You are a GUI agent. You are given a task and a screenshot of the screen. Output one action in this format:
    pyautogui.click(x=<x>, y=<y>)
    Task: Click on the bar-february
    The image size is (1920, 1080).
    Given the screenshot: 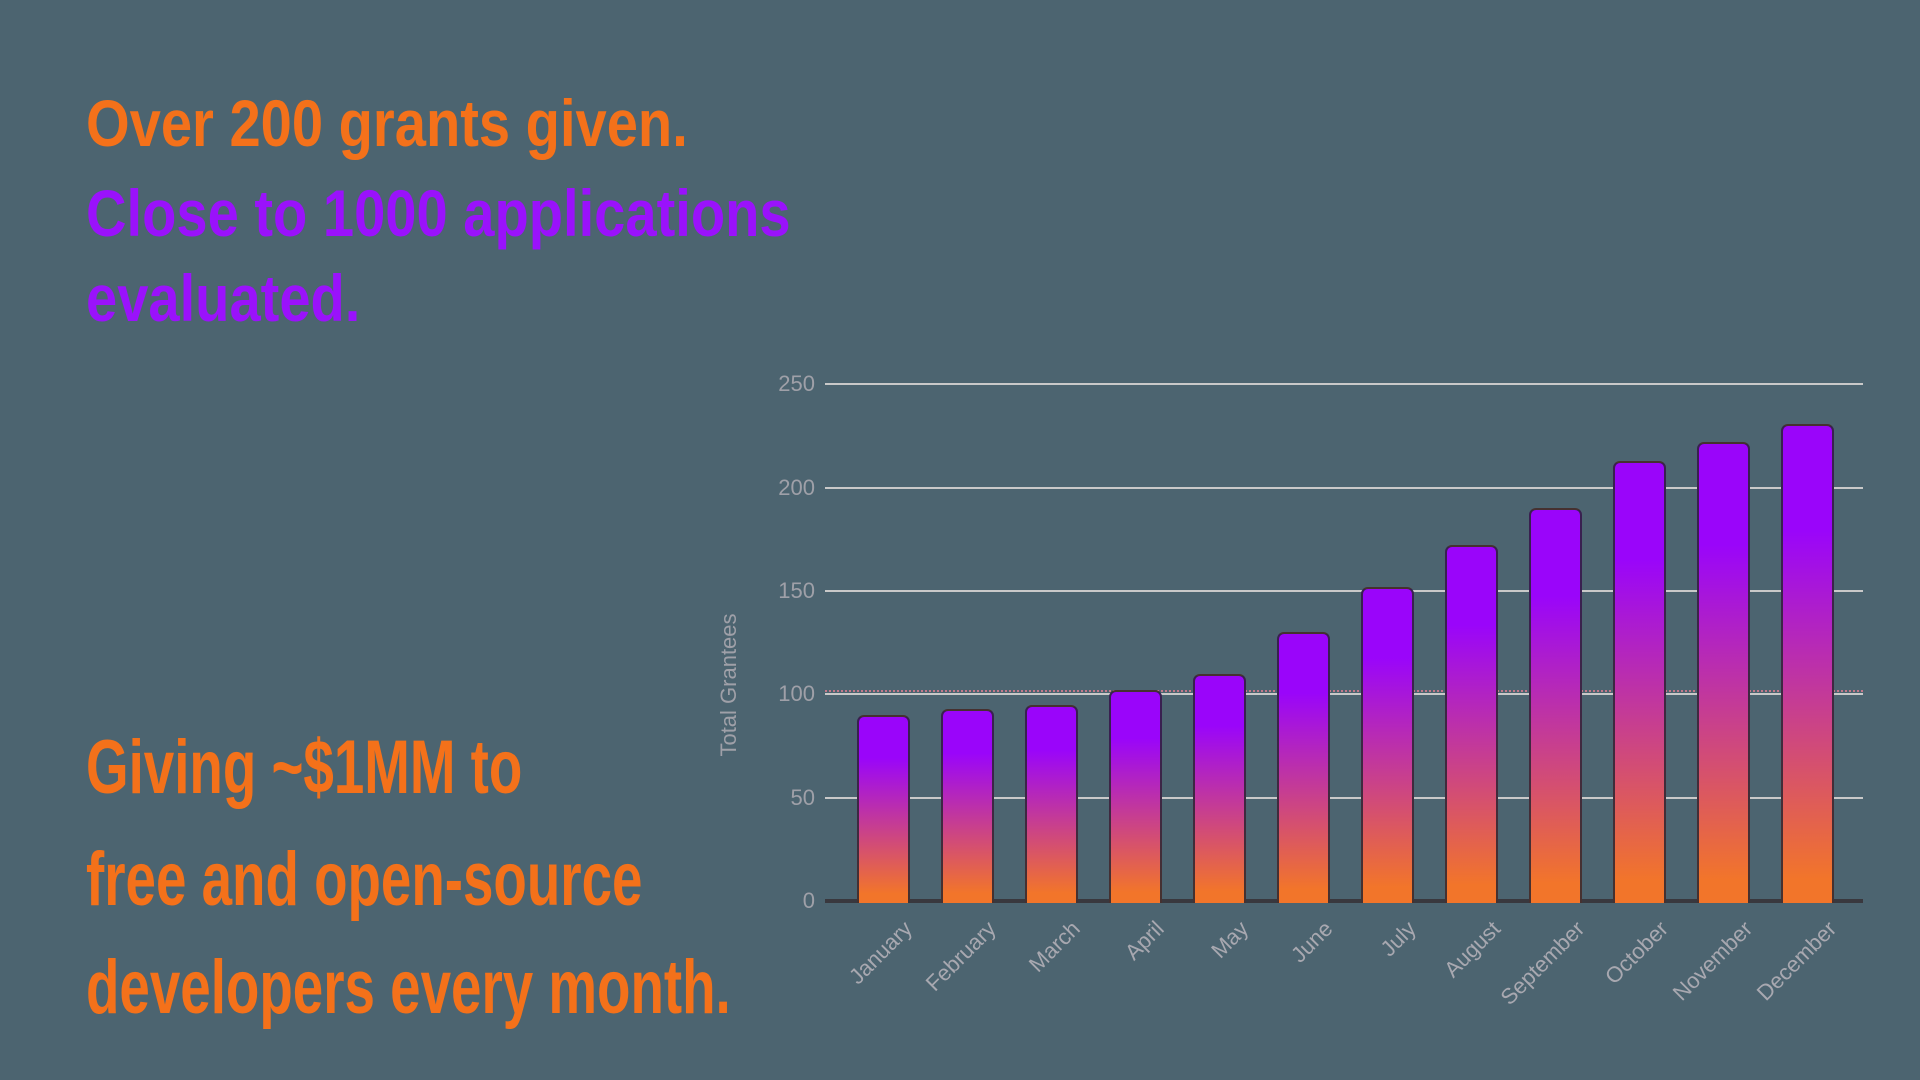 What is the action you would take?
    pyautogui.click(x=967, y=805)
    